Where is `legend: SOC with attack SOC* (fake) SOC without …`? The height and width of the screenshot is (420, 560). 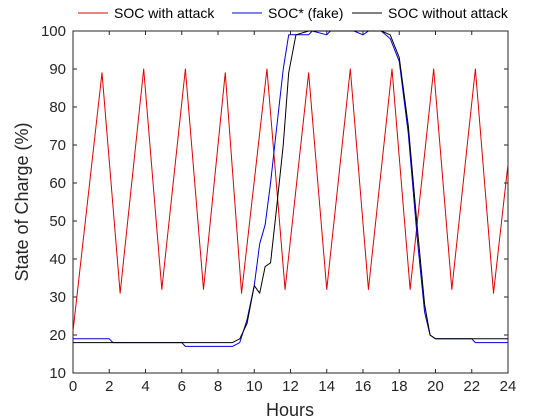 legend: SOC with attack SOC* (fake) SOC without … is located at coordinates (293, 13).